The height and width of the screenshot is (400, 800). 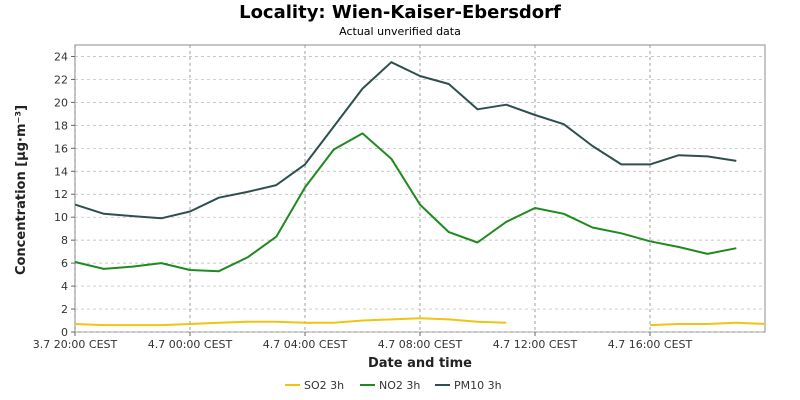 I want to click on y-tick-label: 24, so click(x=61, y=56).